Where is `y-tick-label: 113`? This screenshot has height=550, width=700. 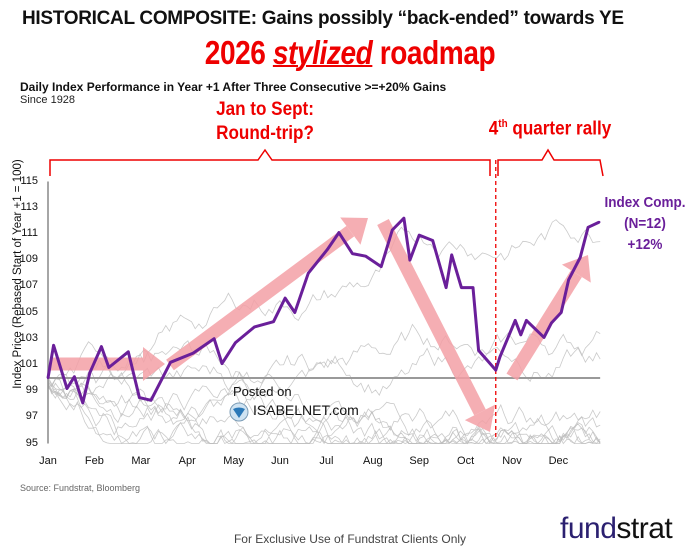
y-tick-label: 113 is located at coordinates (29, 206).